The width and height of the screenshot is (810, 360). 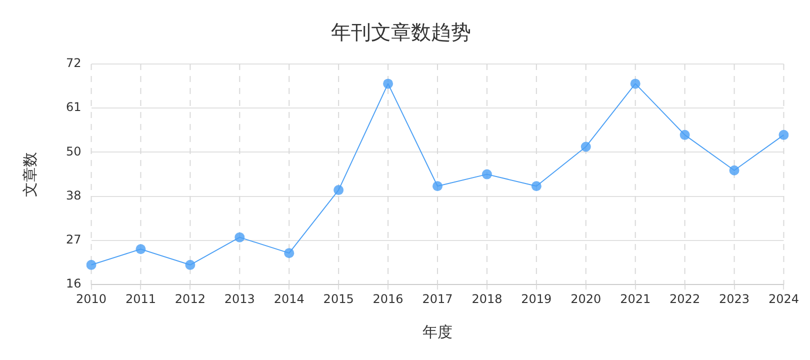 I want to click on y-axis-title: 文章数, so click(x=29, y=174).